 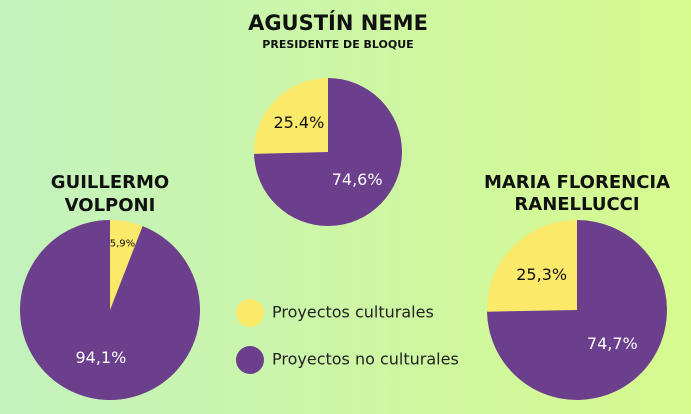 I want to click on chart-subtitle: PRESIDENTE DE BLOQUE, so click(x=337, y=44).